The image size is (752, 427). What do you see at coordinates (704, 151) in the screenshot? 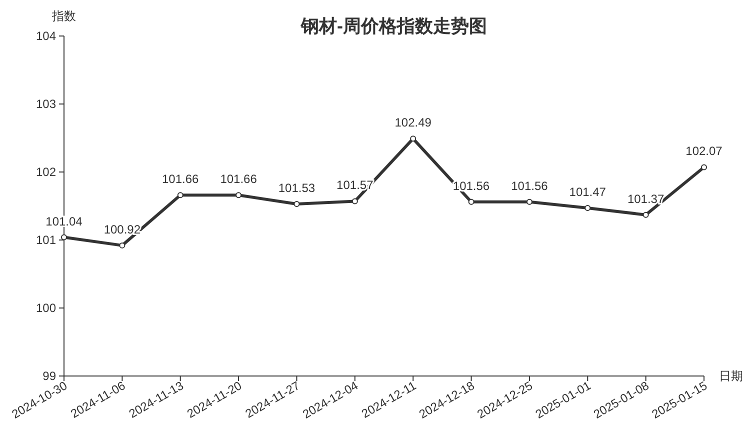
I see `data-label: 102.07` at bounding box center [704, 151].